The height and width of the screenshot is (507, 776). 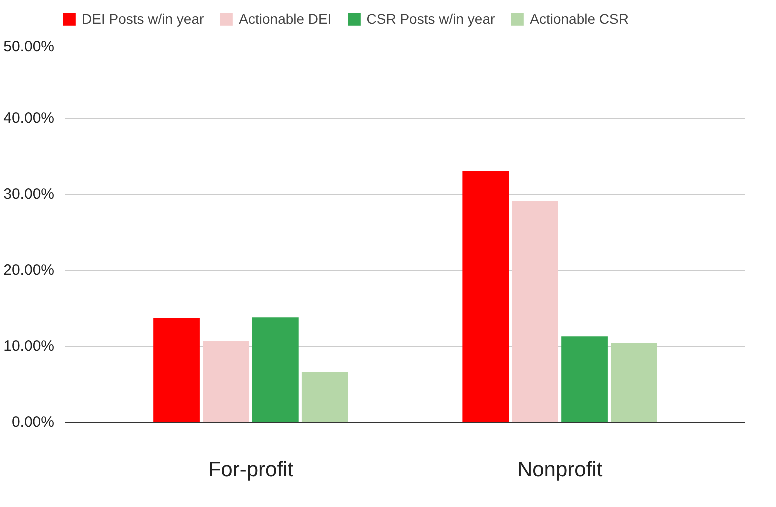 What do you see at coordinates (579, 19) in the screenshot?
I see `legend-label: Actionable CSR` at bounding box center [579, 19].